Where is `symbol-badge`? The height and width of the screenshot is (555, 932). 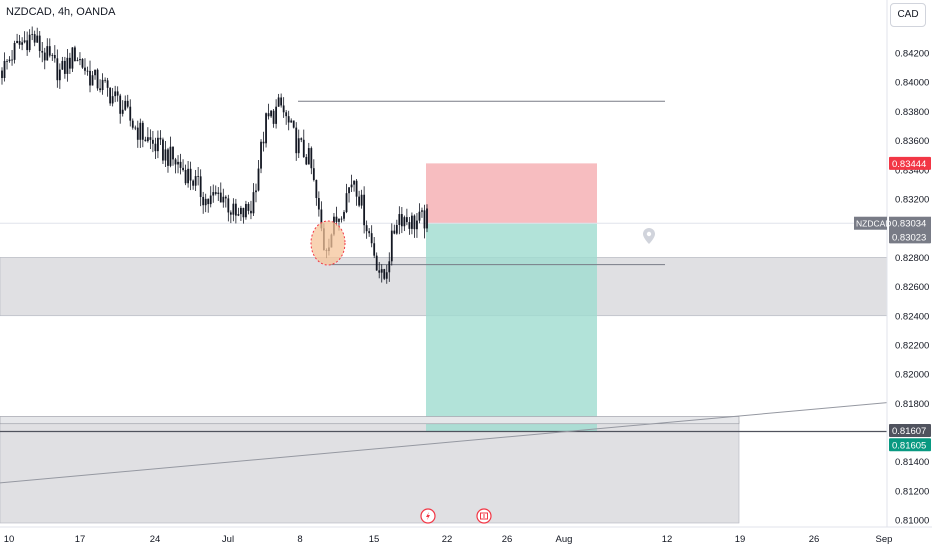 symbol-badge is located at coordinates (870, 223).